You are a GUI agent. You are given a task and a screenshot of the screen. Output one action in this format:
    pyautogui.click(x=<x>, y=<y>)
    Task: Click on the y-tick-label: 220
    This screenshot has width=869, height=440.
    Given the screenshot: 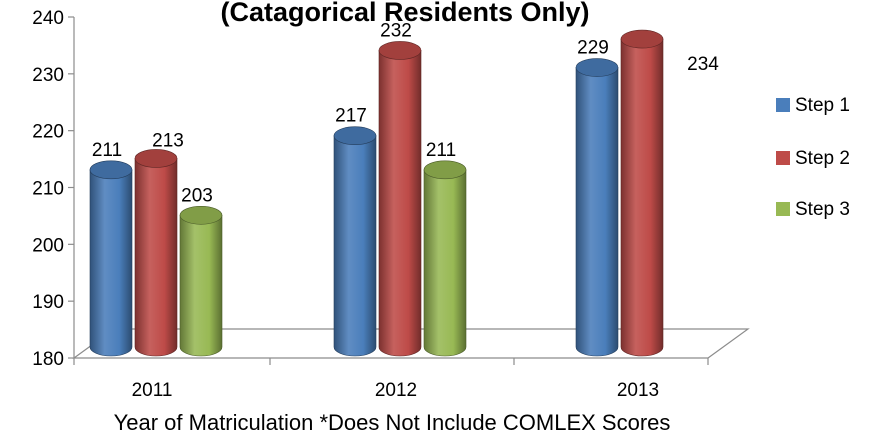 What is the action you would take?
    pyautogui.click(x=48, y=132)
    